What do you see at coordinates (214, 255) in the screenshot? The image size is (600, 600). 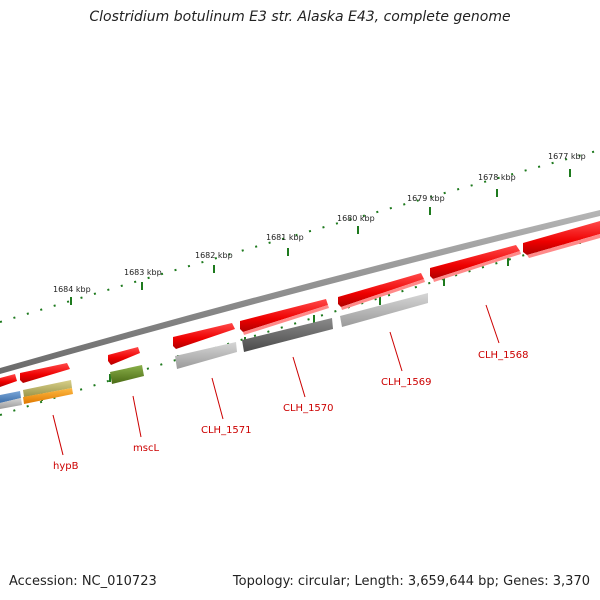 I see `kbp-label: 1682 kbp` at bounding box center [214, 255].